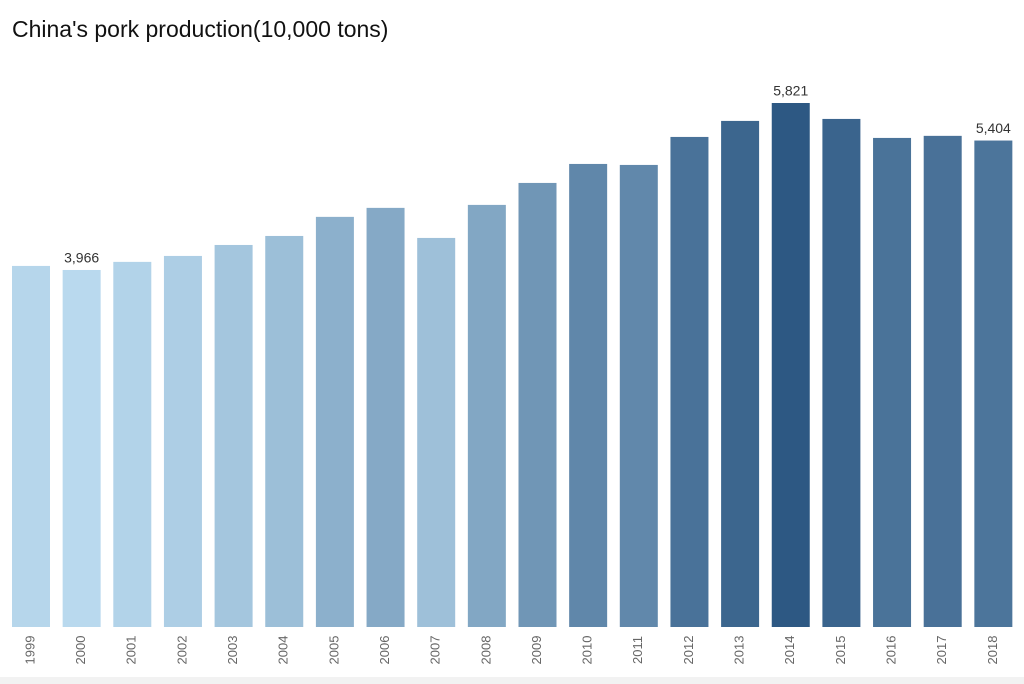 This screenshot has width=1024, height=684. Describe the element at coordinates (333, 650) in the screenshot. I see `x-tick-label: 2005` at that location.